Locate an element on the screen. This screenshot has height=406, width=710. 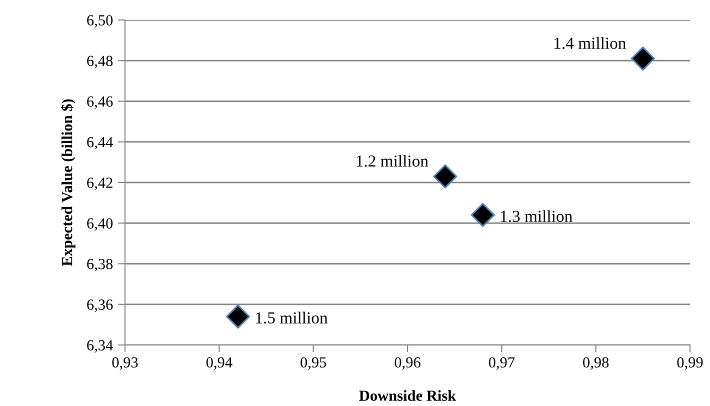
x-tick-label: 0,94 is located at coordinates (219, 363).